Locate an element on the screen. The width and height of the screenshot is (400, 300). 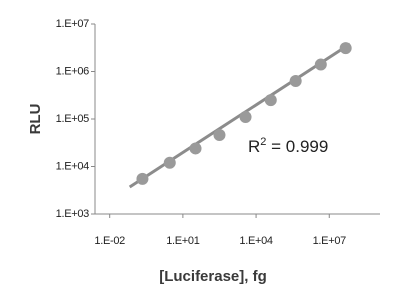
x-tick-label: 1.E+01 is located at coordinates (183, 241).